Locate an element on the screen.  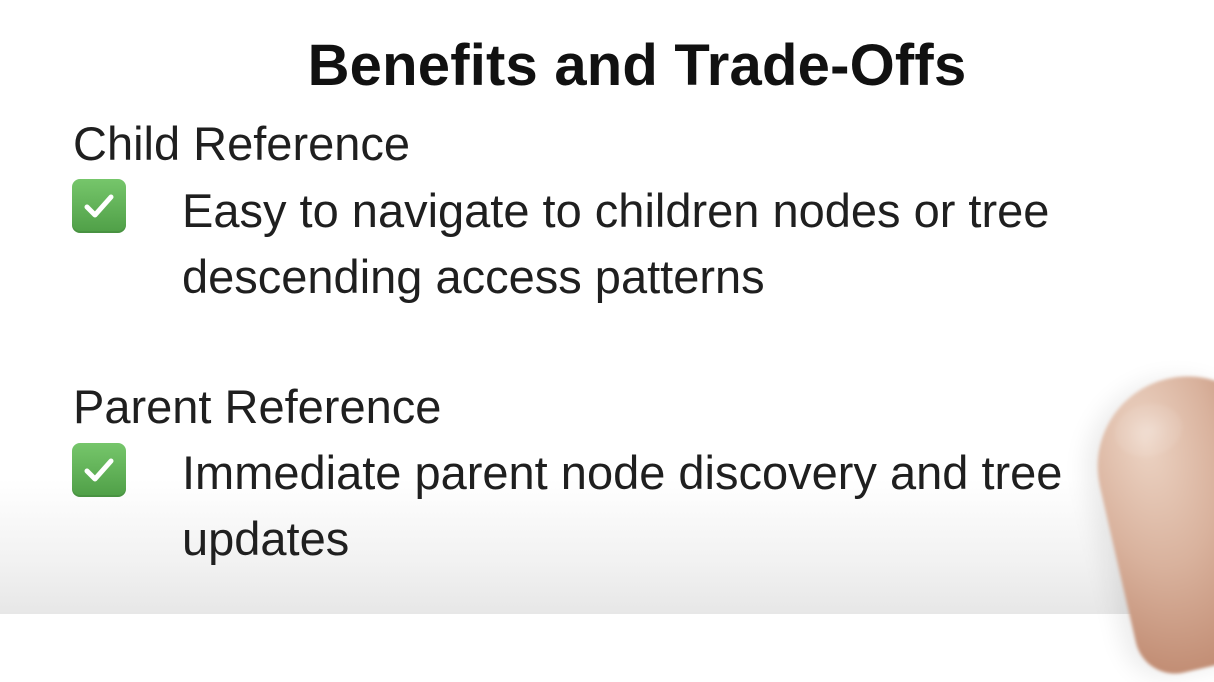
slide-title: Benefits and Trade-Offs is located at coordinates (637, 65).